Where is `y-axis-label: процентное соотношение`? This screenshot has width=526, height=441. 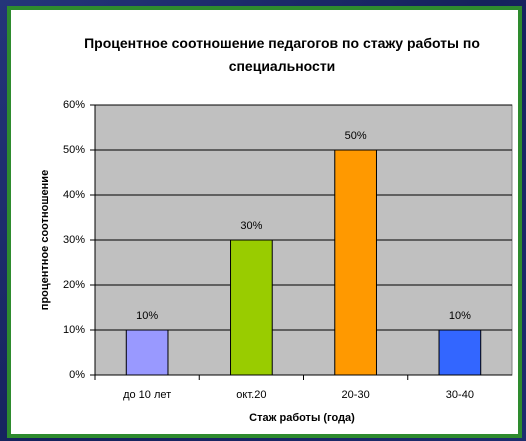 y-axis-label: процентное соотношение is located at coordinates (45, 240).